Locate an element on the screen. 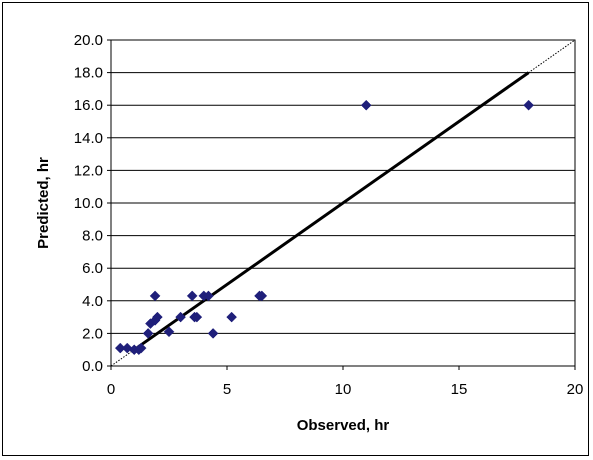  y-tick-label: 8.0 is located at coordinates (92, 236).